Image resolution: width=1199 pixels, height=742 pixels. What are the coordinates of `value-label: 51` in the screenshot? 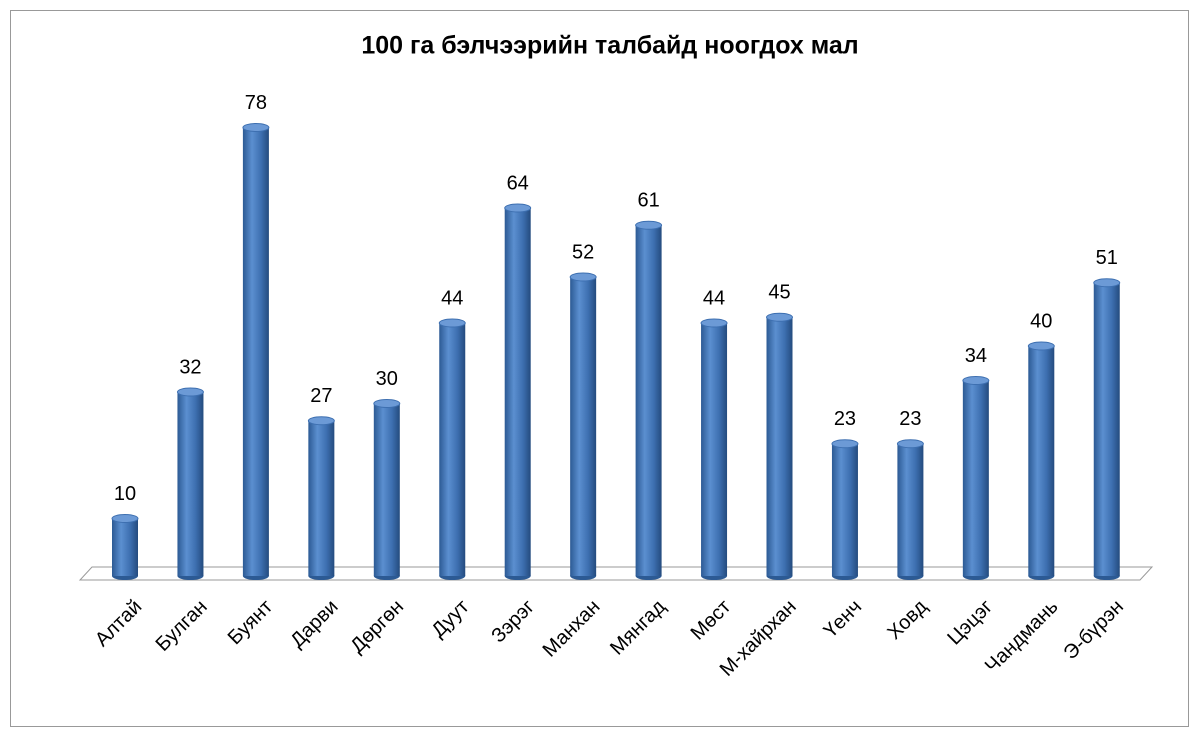 It's located at (1107, 258).